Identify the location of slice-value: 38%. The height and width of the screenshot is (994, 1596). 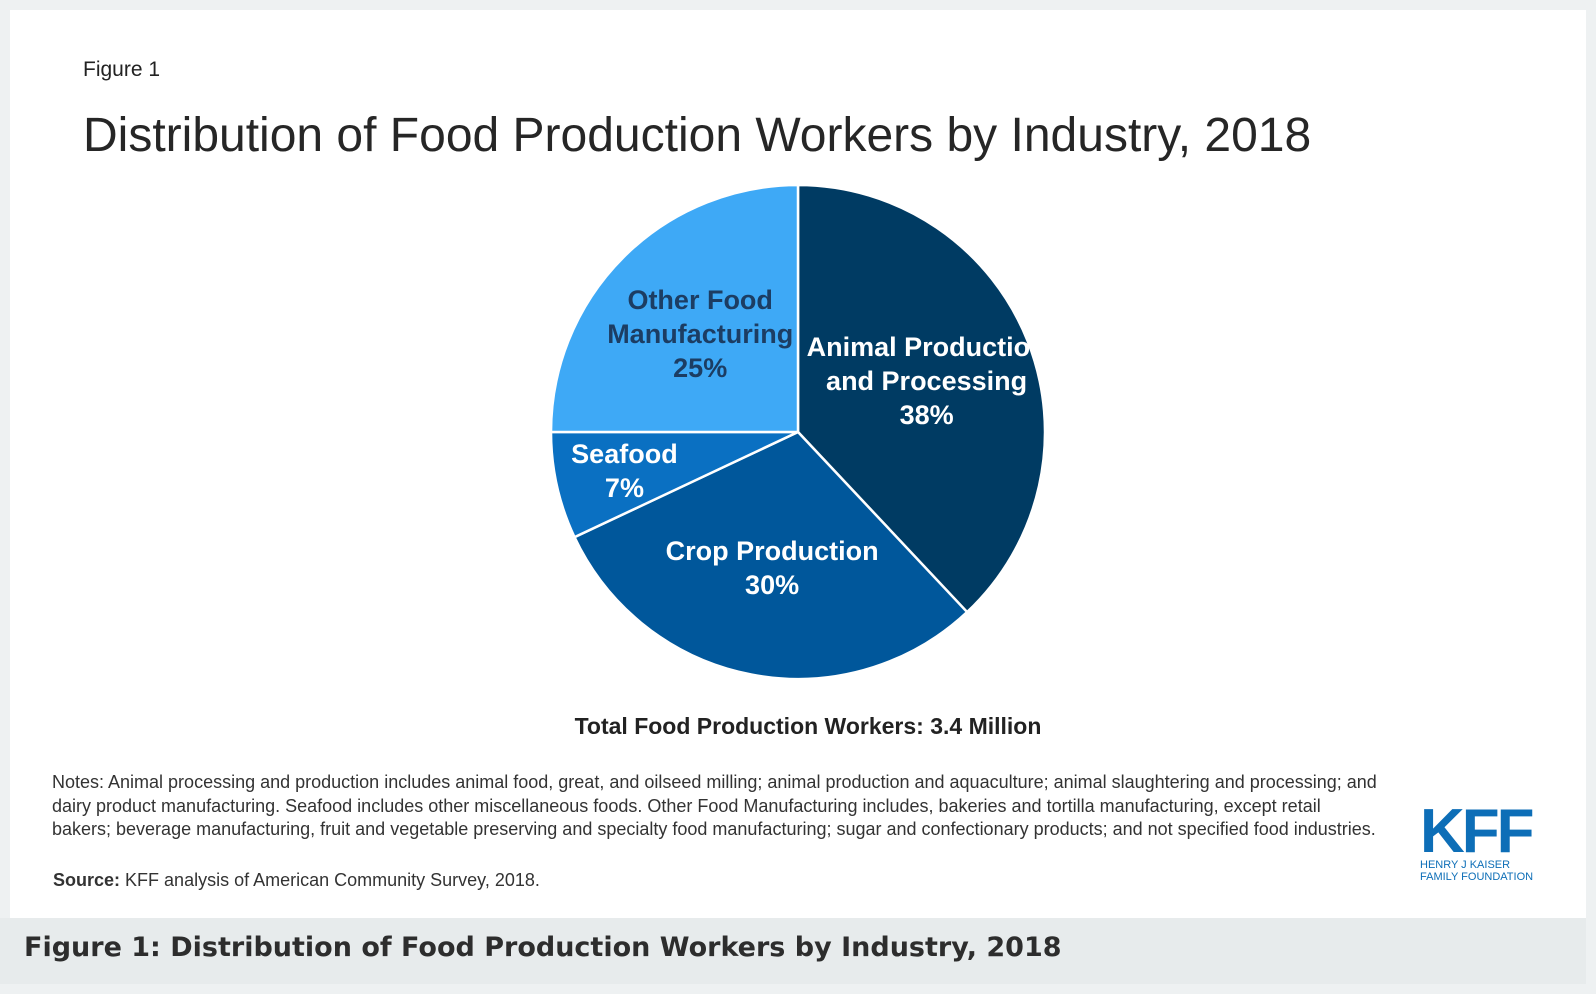
(926, 415).